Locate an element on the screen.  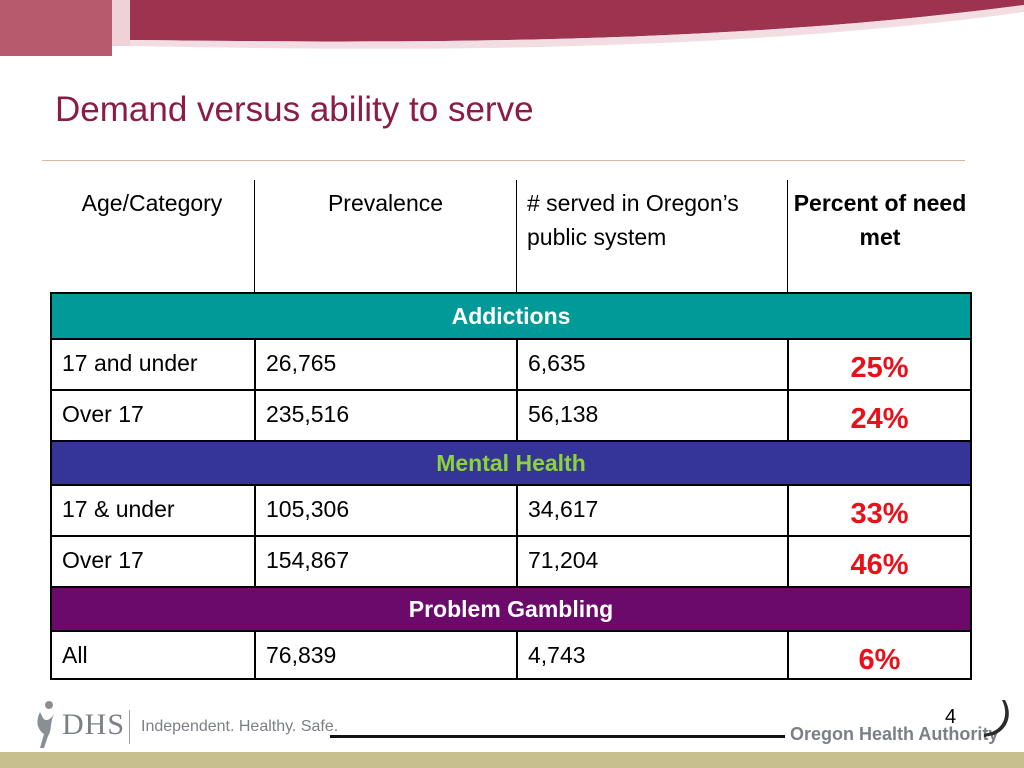
cell-percent: 6% is located at coordinates (878, 655).